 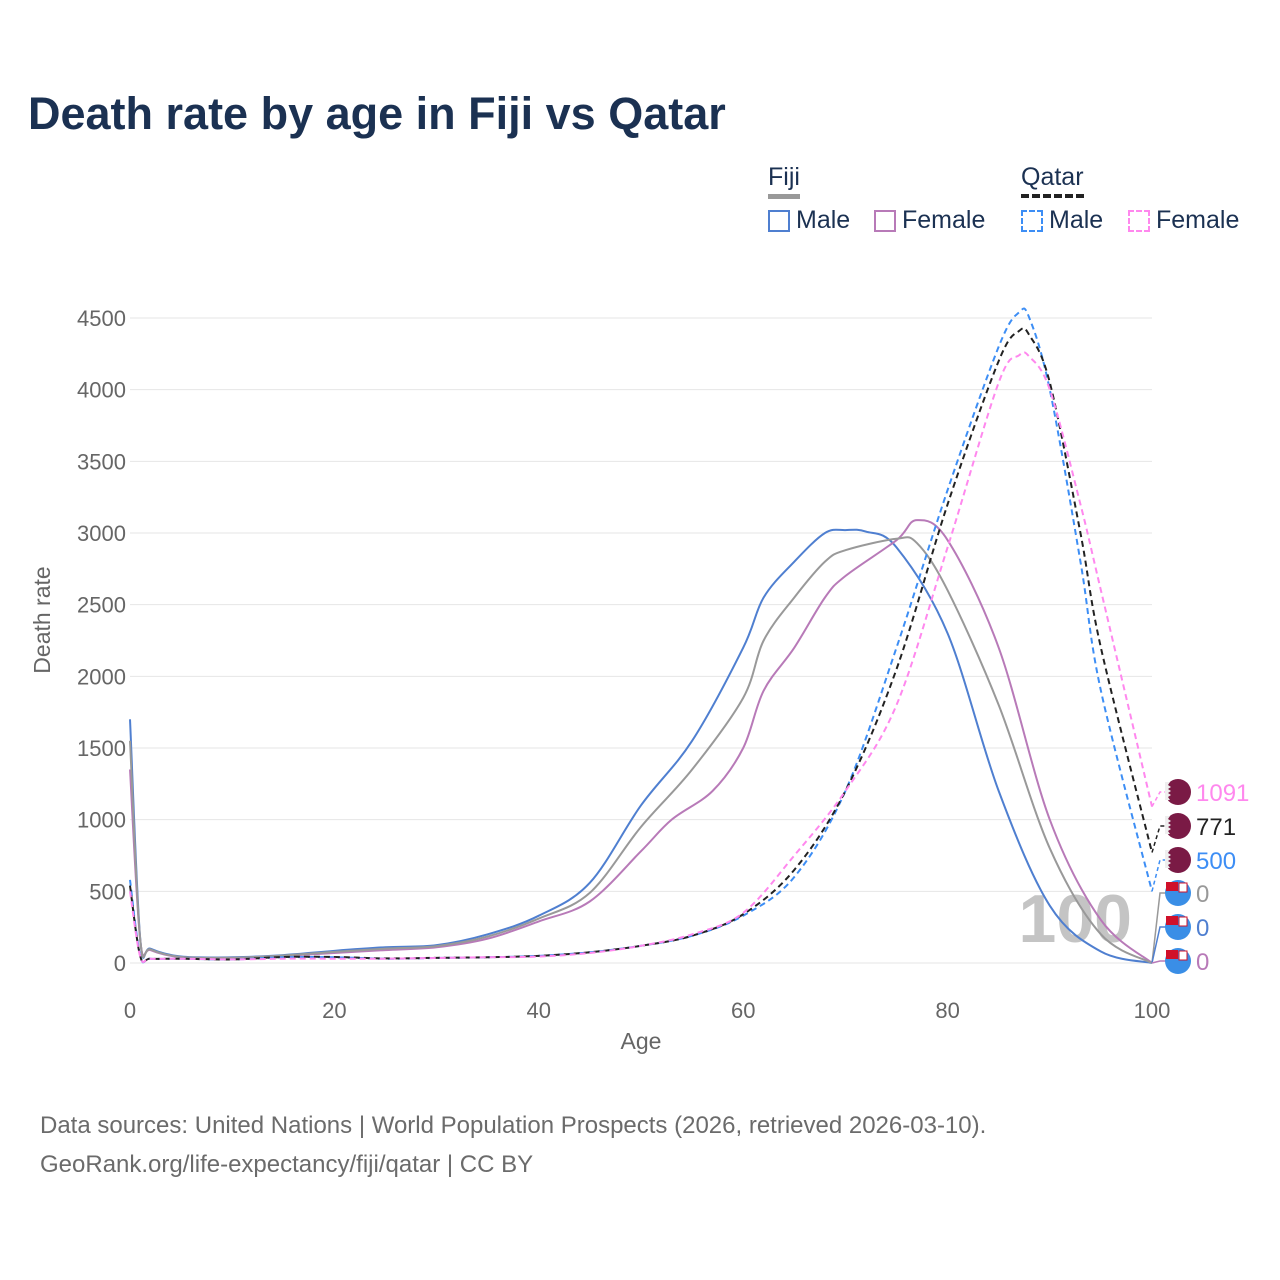 I want to click on x-tick-label: 40, so click(x=539, y=1010).